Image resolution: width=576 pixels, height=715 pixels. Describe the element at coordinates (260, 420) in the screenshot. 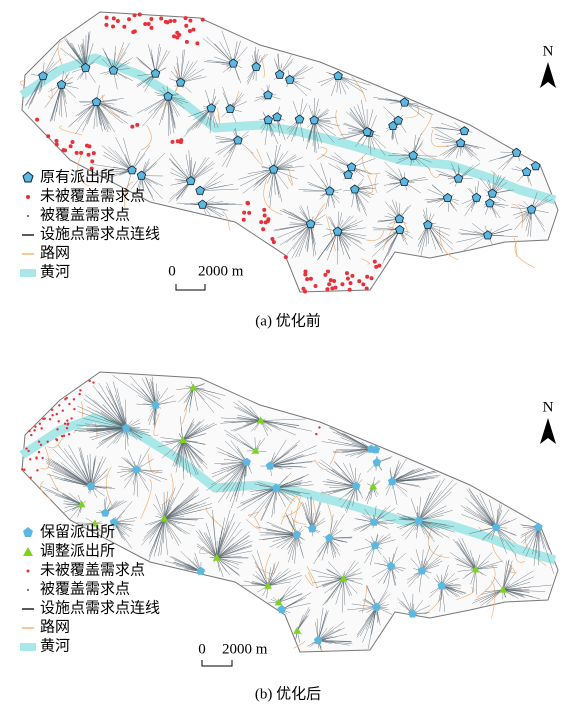

I see `adjusted-station` at that location.